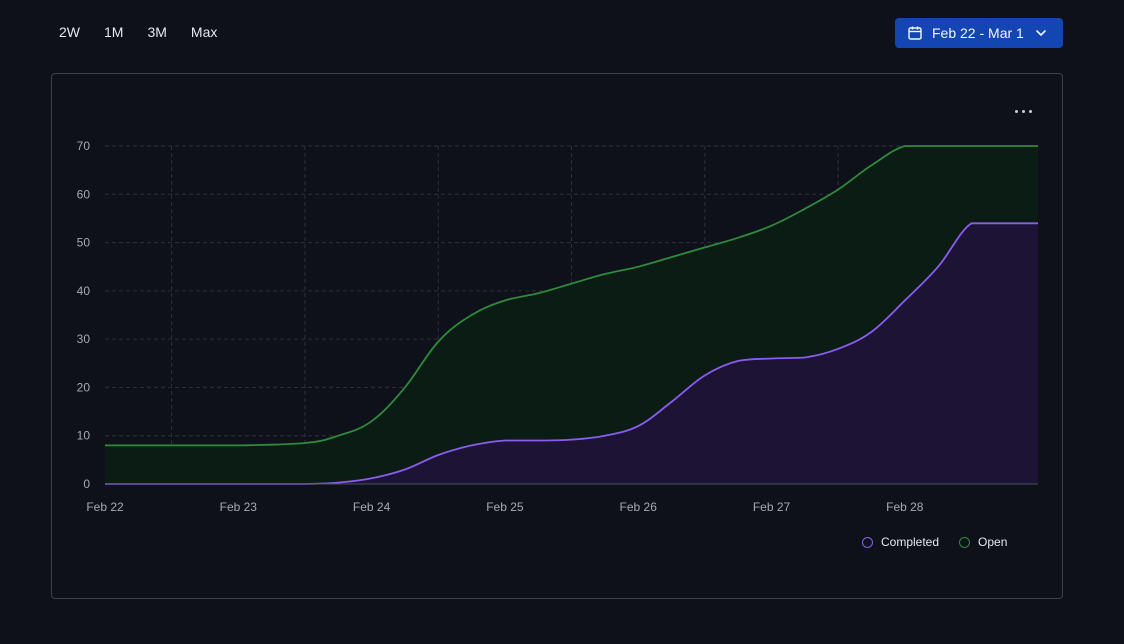 The image size is (1124, 644). What do you see at coordinates (772, 507) in the screenshot?
I see `x-tick-label: Feb 27` at bounding box center [772, 507].